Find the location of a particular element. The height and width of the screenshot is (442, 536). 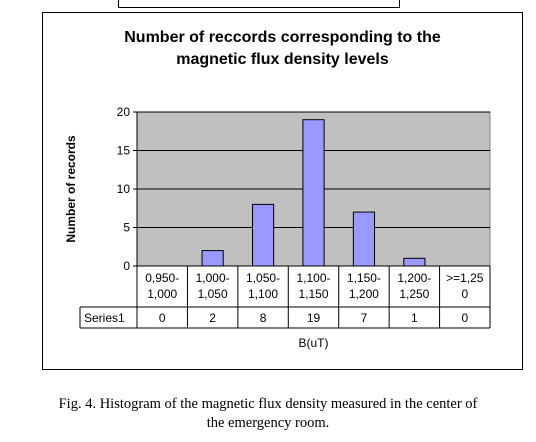

y-tick-label: 0 is located at coordinates (126, 266).